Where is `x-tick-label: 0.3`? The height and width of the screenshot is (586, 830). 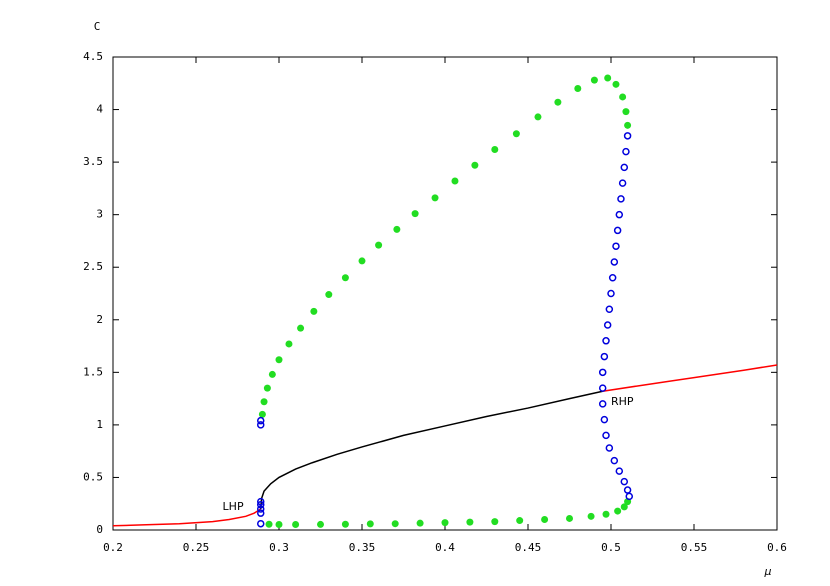 x-tick-label: 0.3 is located at coordinates (279, 547).